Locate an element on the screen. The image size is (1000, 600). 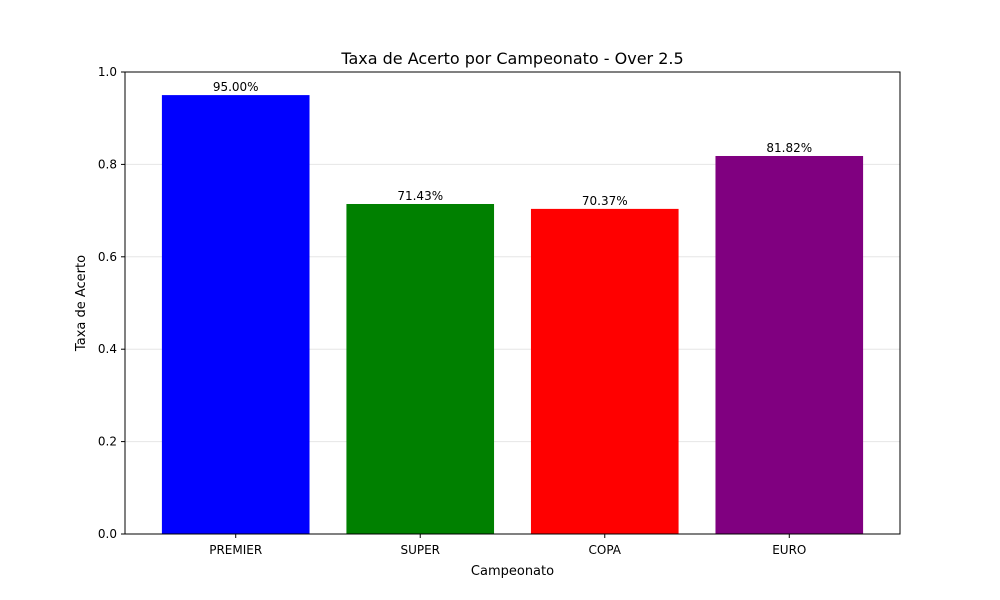
data-label-super: 71.43% is located at coordinates (420, 196).